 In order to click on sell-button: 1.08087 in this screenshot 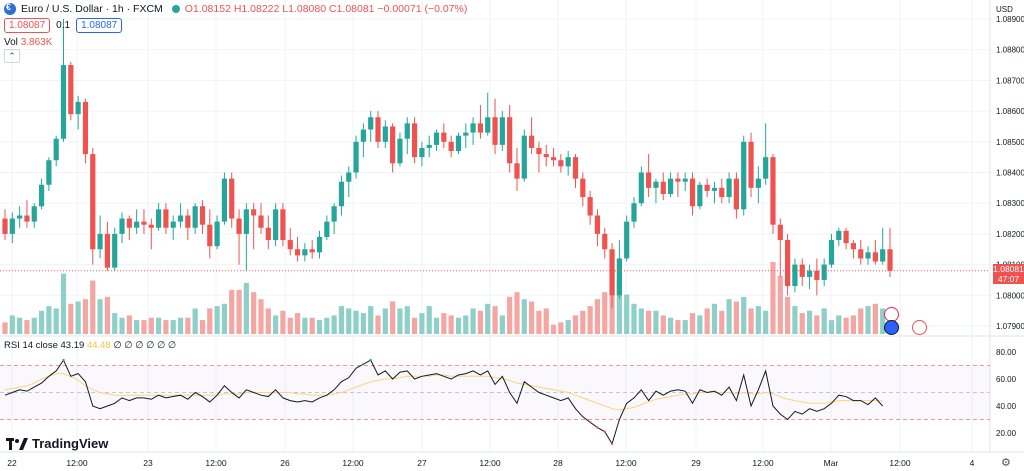, I will do `click(27, 25)`.